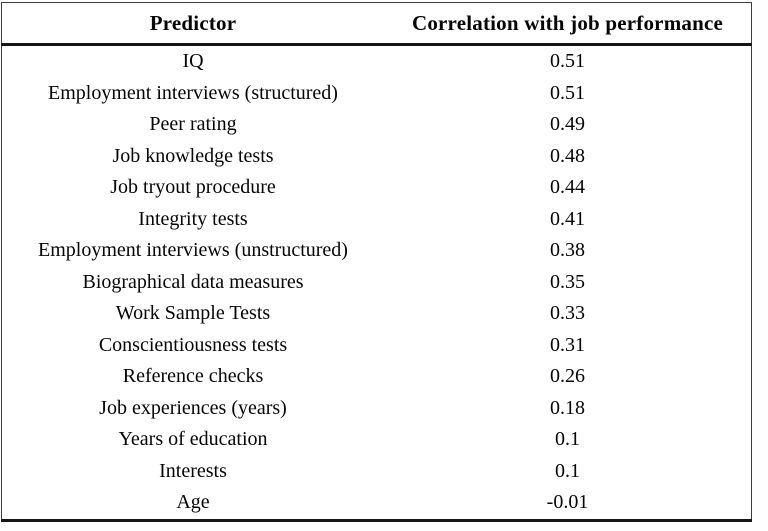 This screenshot has height=531, width=768. Describe the element at coordinates (567, 344) in the screenshot. I see `correlation-cell: 0.31` at that location.